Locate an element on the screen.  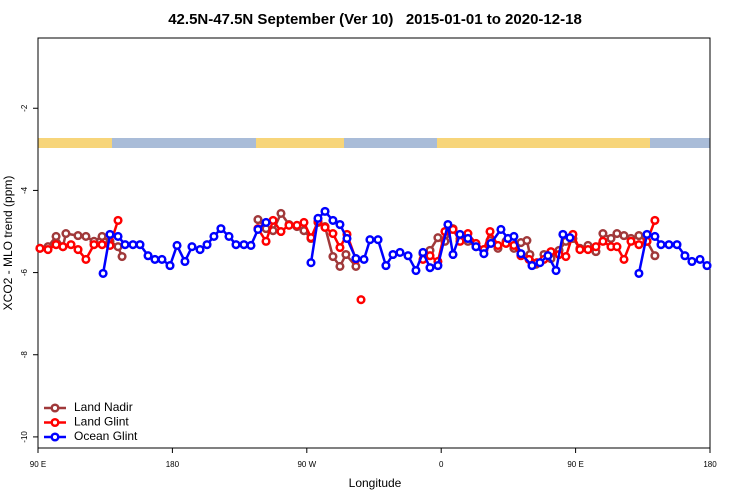
y-tick-label: -6 is located at coordinates (24, 272).